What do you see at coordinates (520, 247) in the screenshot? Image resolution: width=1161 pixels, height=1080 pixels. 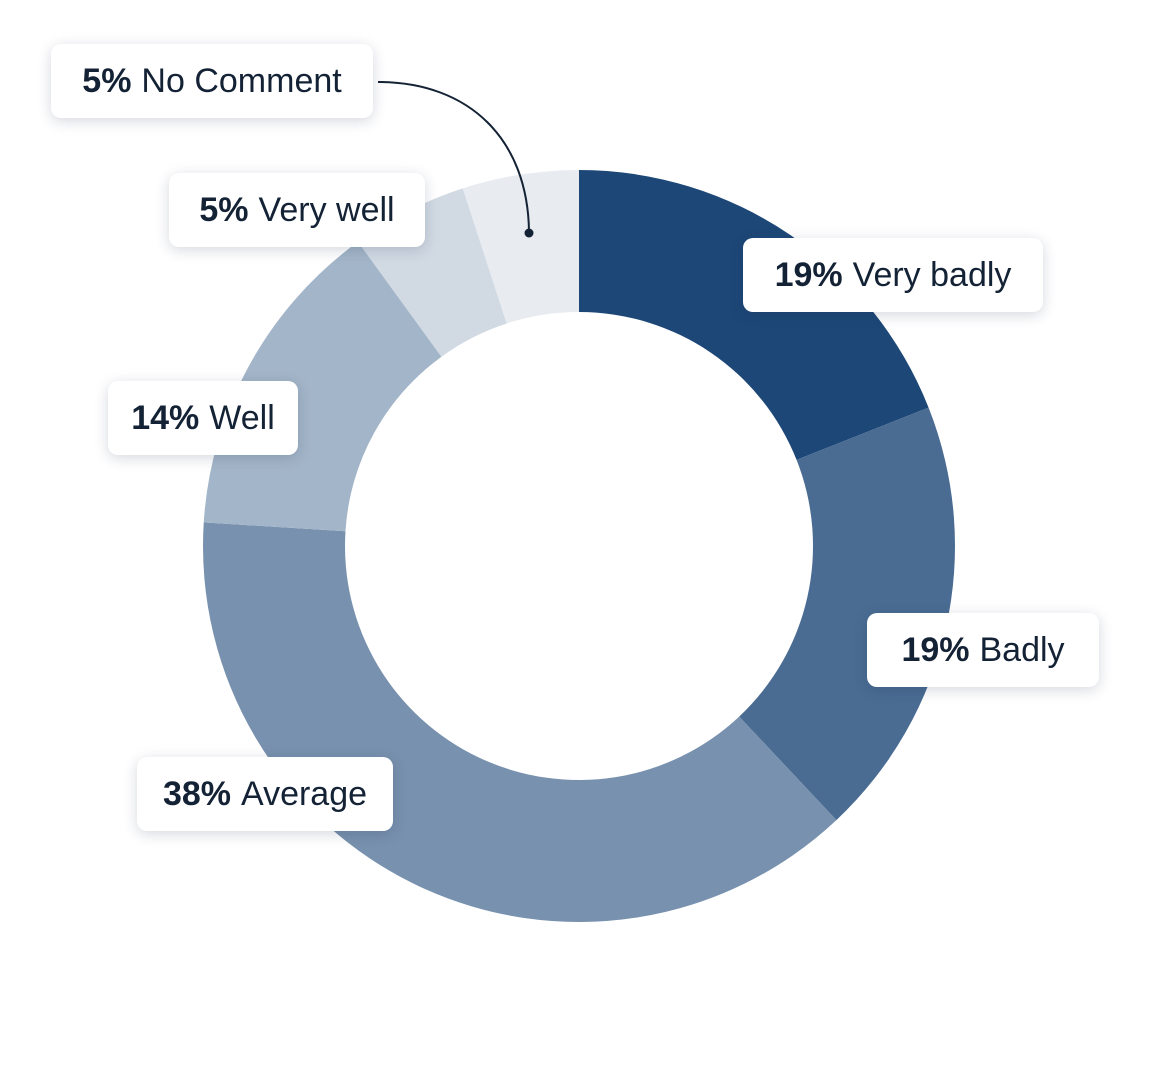 I see `slice-no-comment` at bounding box center [520, 247].